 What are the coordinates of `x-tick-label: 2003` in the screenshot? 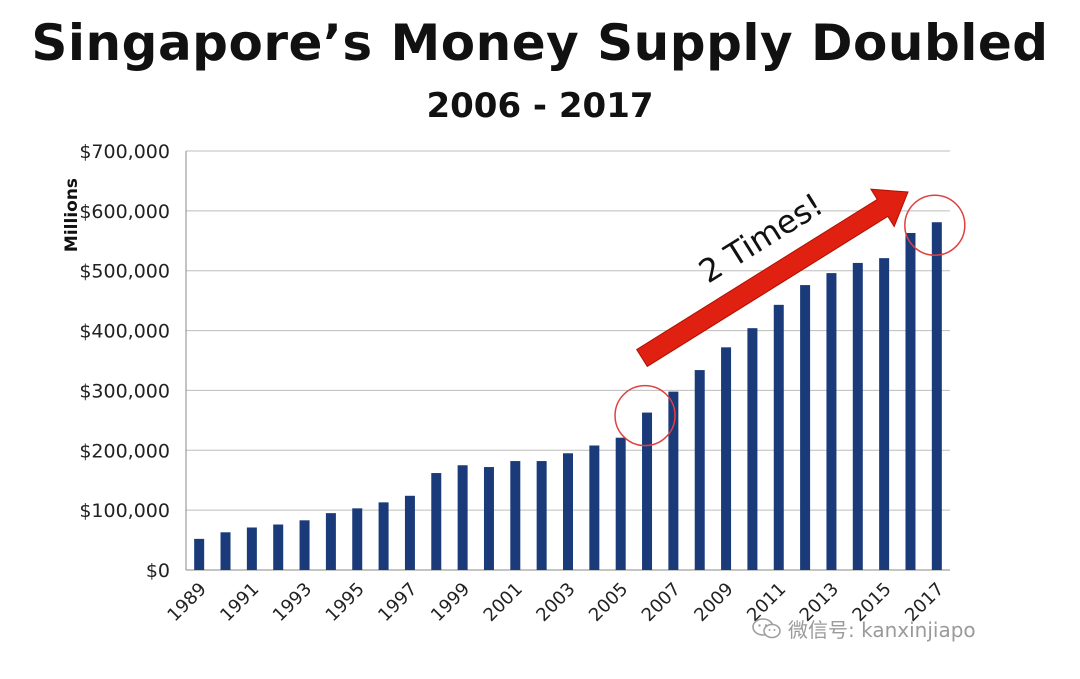 It's located at (555, 602).